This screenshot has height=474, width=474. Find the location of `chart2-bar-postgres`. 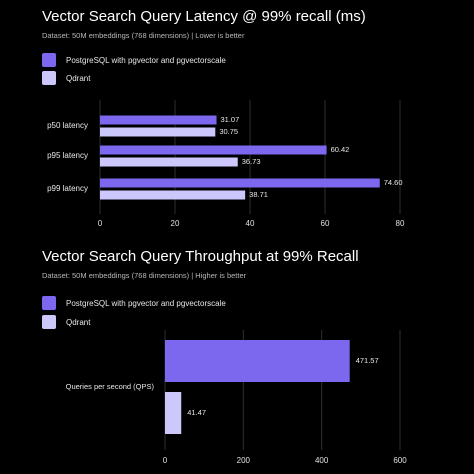

chart2-bar-postgres is located at coordinates (257, 361).